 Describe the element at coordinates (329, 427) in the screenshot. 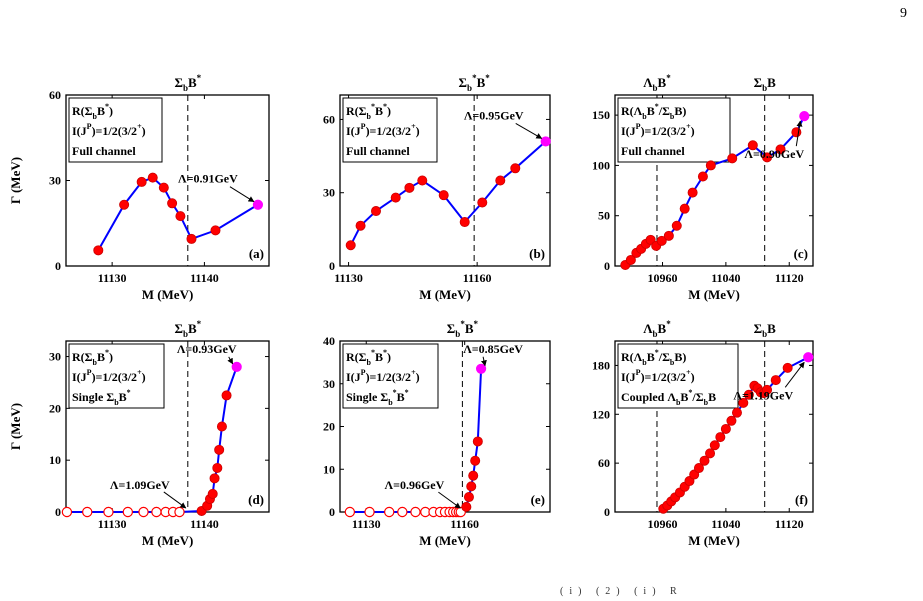

I see `y-tick-label: 20` at that location.